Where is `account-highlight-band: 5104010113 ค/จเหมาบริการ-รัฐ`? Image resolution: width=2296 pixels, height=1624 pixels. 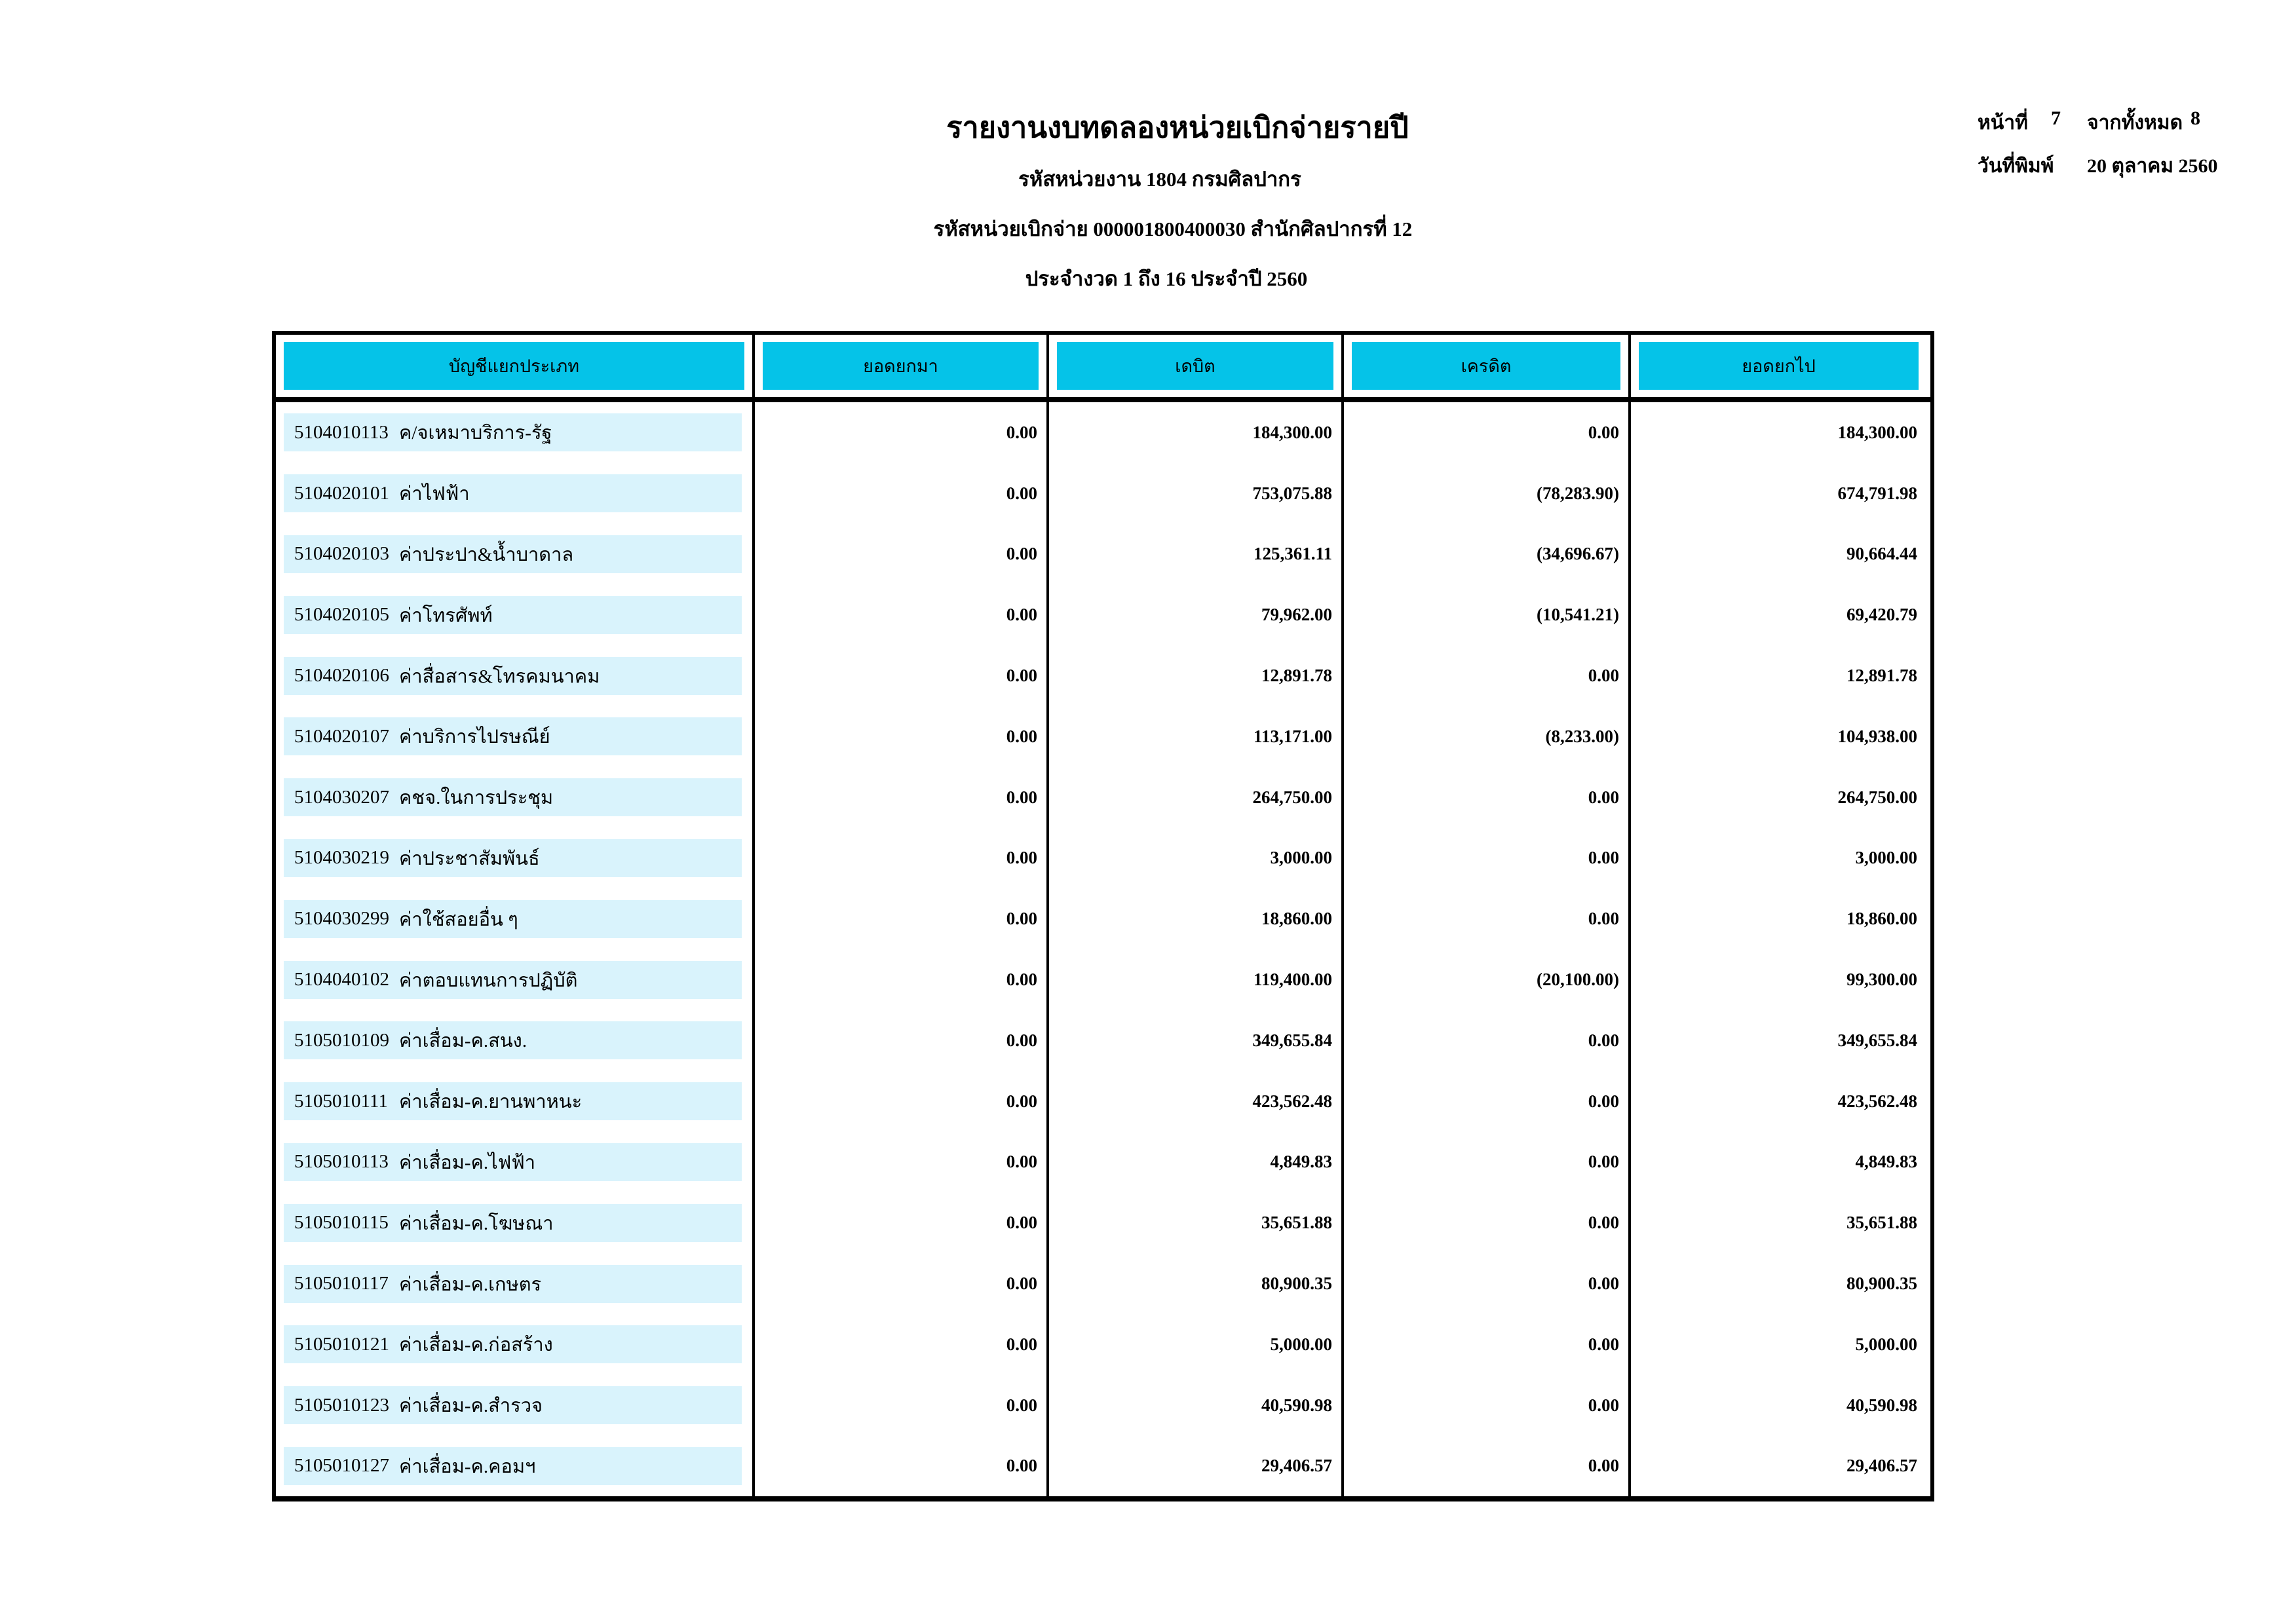
account-highlight-band: 5104010113 ค/จเหมาบริการ-รัฐ is located at coordinates (513, 432).